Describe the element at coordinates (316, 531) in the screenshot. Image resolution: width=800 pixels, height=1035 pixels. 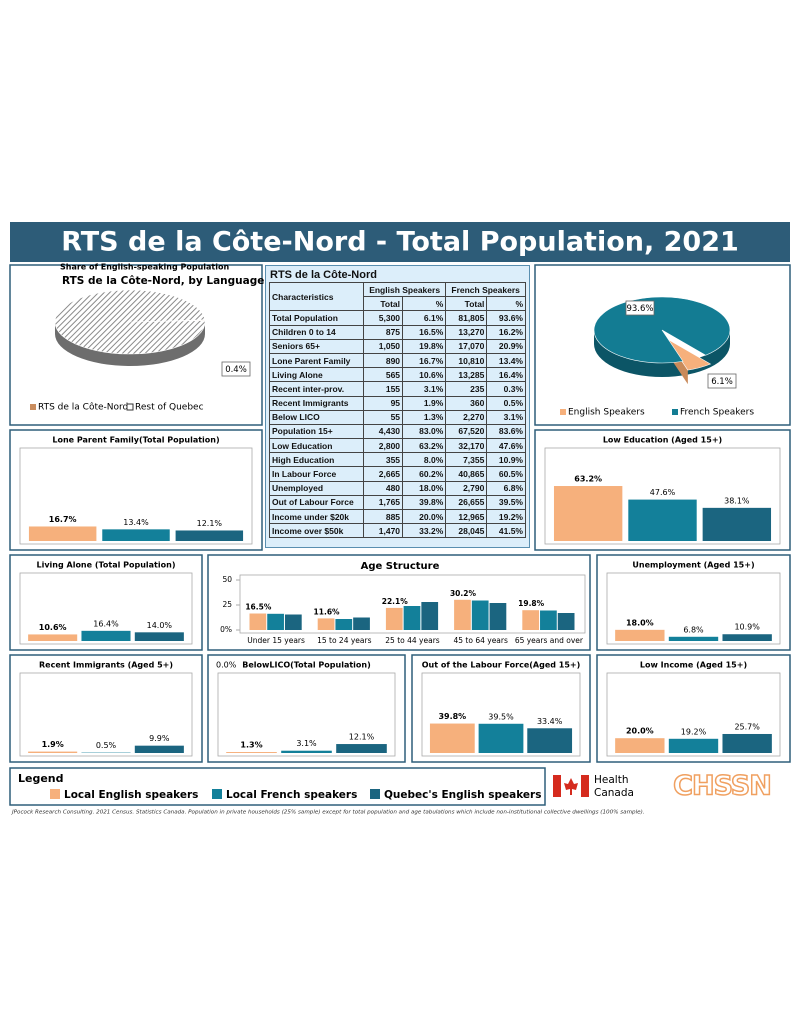
I see `table-cell: Income over $50k` at that location.